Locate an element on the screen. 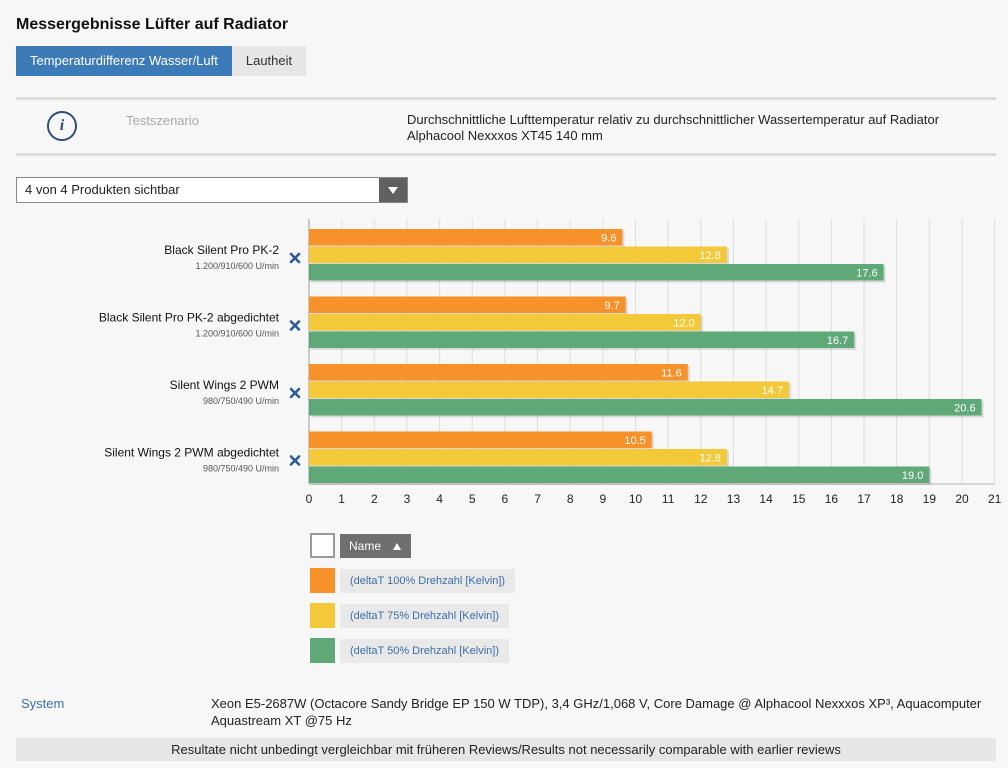  bar-value-label: 11.6 is located at coordinates (671, 374).